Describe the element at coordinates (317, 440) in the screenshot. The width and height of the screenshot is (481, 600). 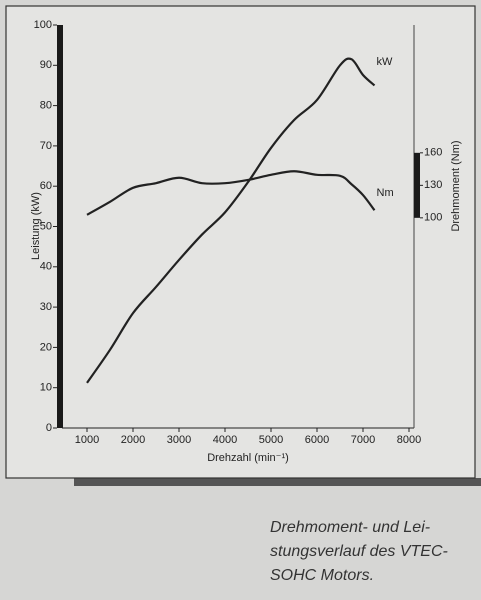
I see `x-tick-label: 6000` at that location.